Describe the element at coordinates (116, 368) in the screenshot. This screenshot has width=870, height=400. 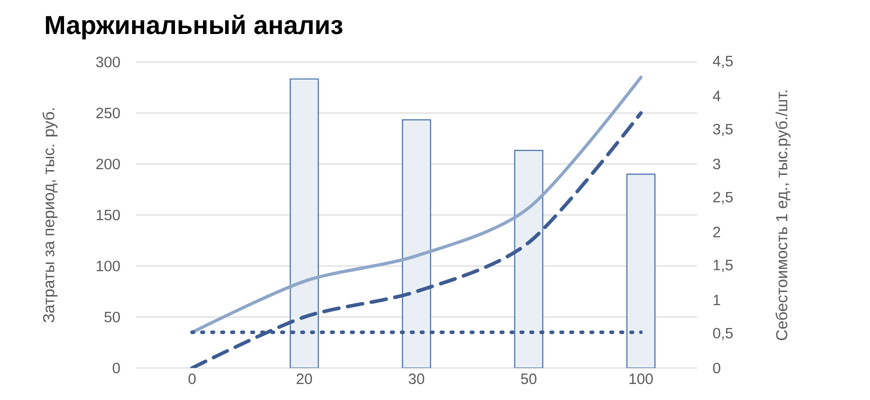
I see `y-tick-label: 0` at that location.